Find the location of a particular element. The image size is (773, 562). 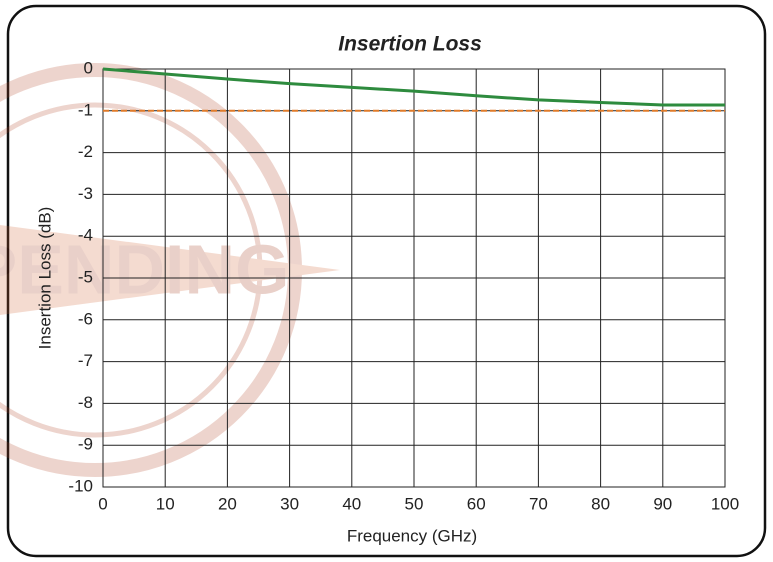

x-tick-label: 100 is located at coordinates (725, 503).